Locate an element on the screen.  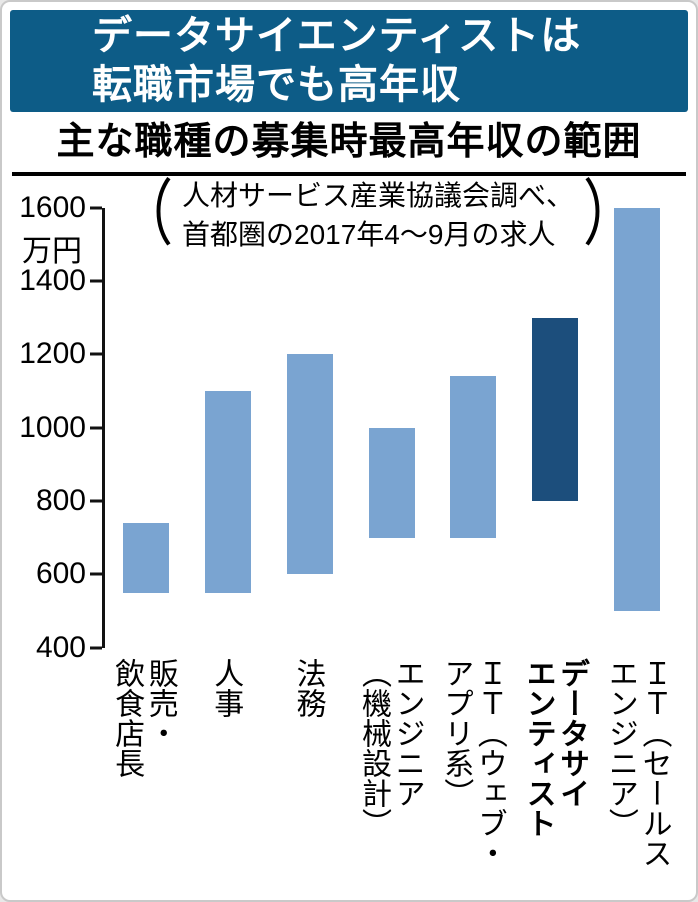
source-note-line2: 首都圏の2017年4～9月の求人 is located at coordinates (369, 234).